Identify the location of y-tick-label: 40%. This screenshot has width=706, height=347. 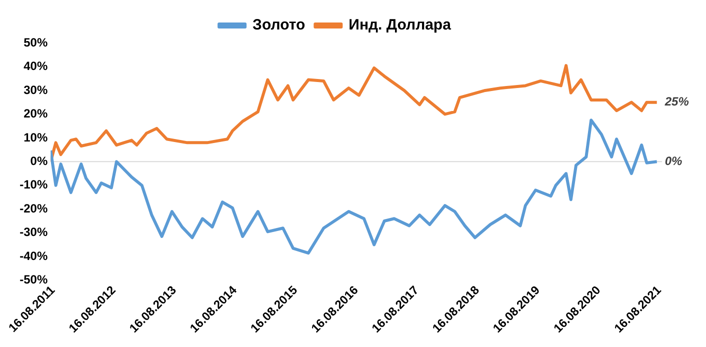
(36, 66).